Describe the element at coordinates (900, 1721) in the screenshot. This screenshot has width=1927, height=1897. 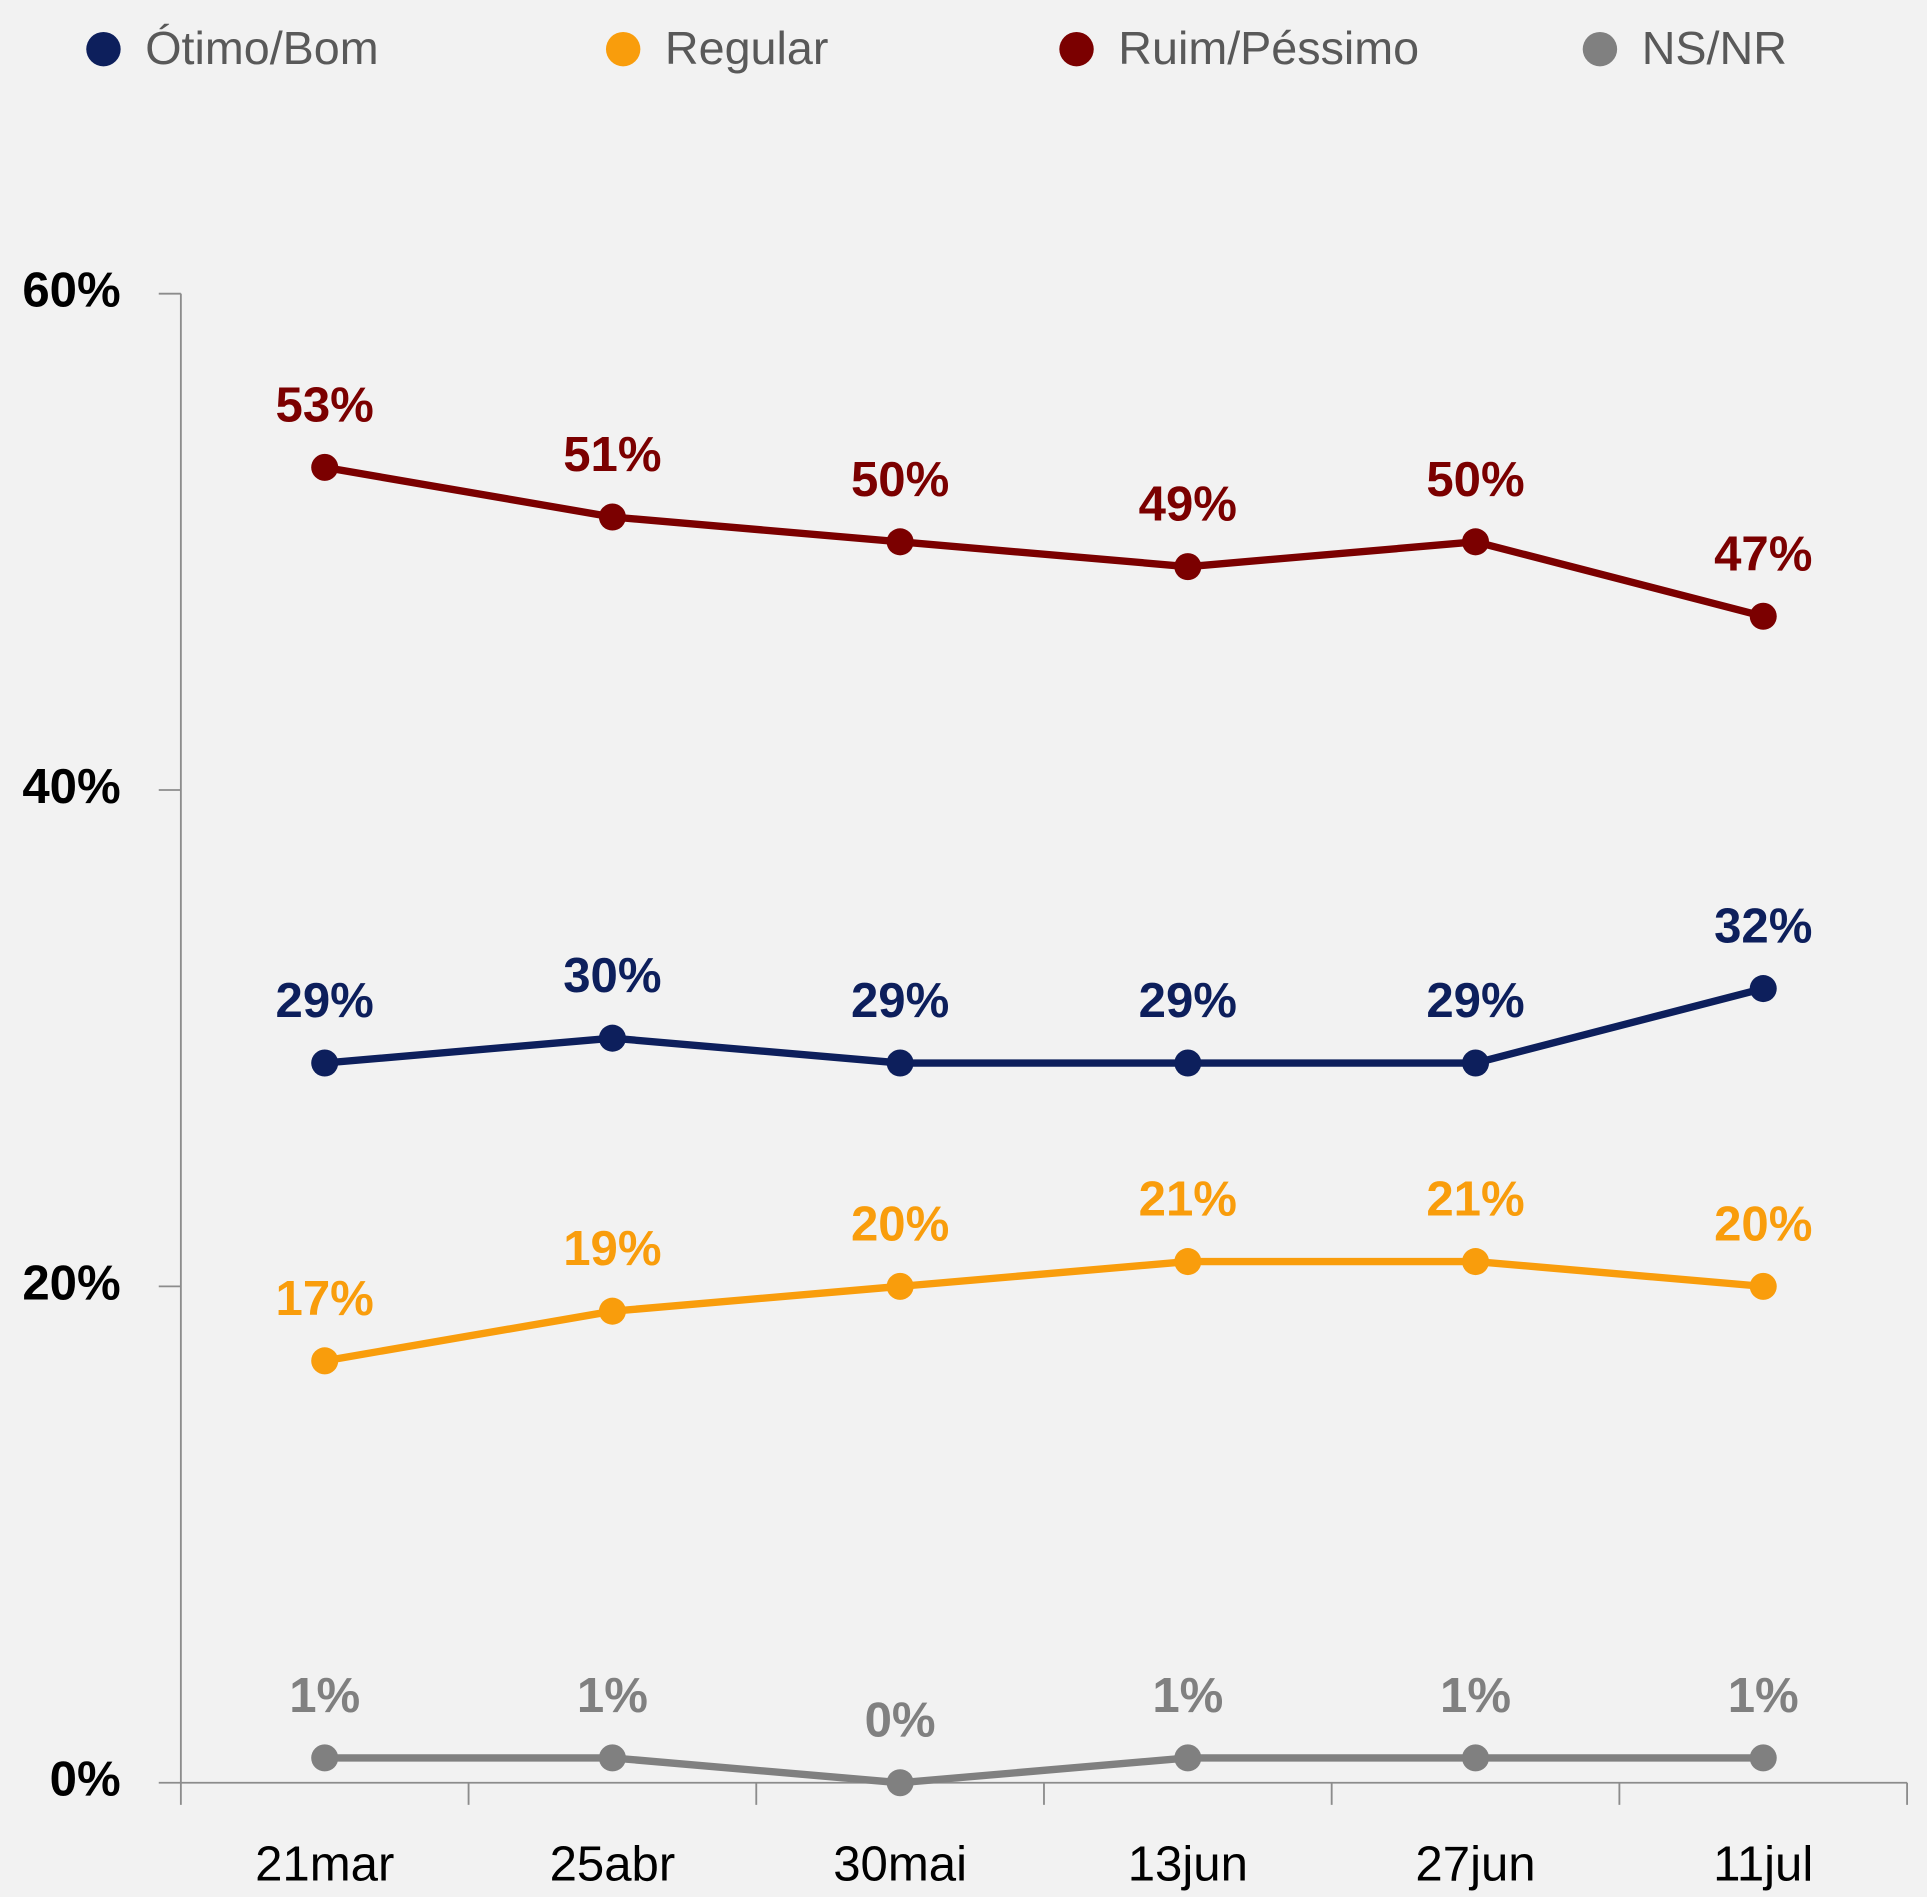
I see `data-label: 0%` at that location.